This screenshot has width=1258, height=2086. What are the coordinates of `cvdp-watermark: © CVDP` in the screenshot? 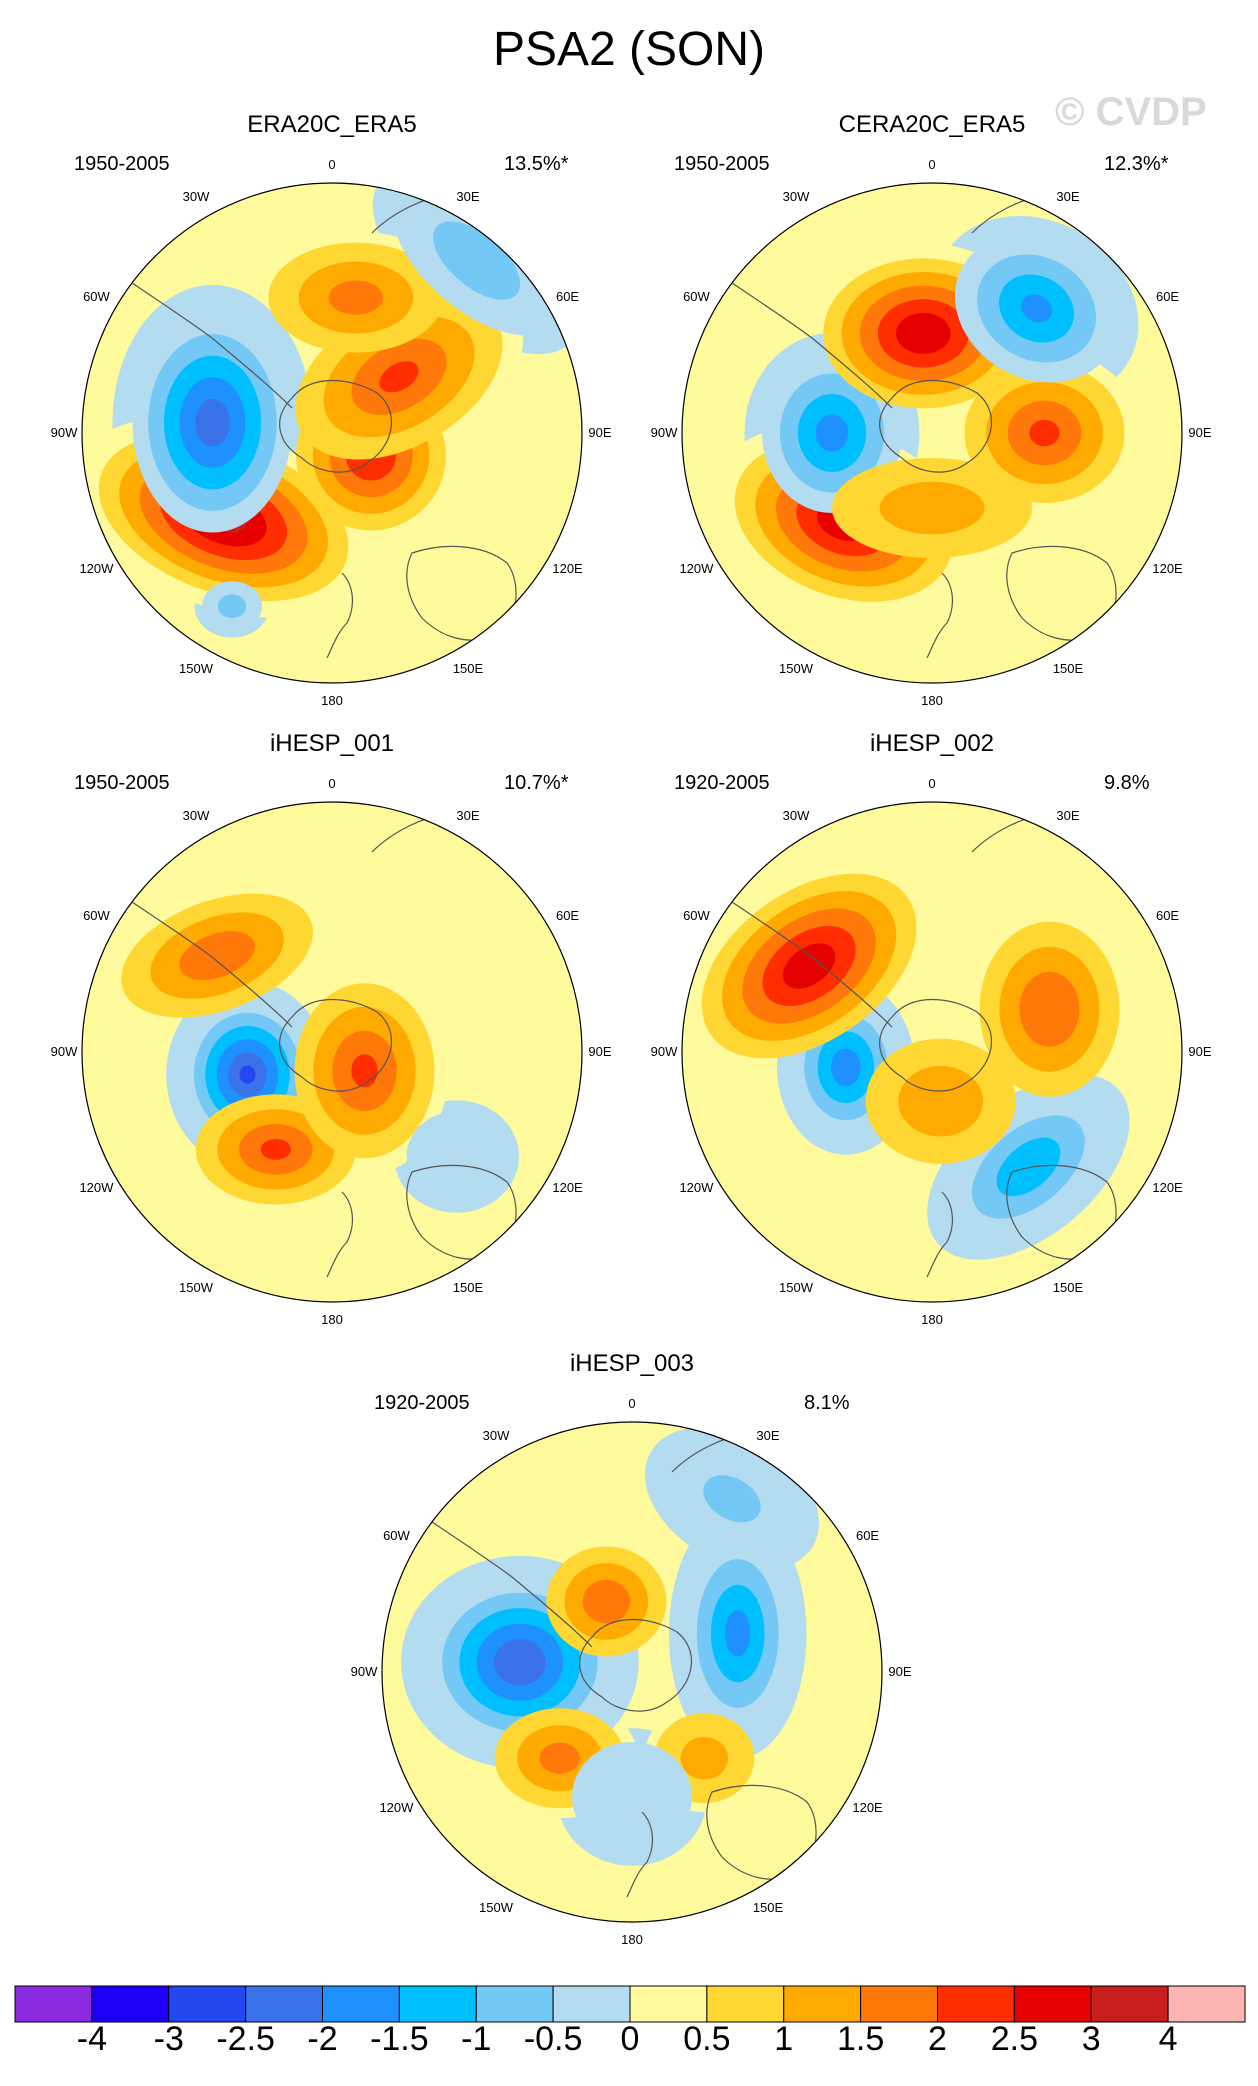 It's located at (1131, 112).